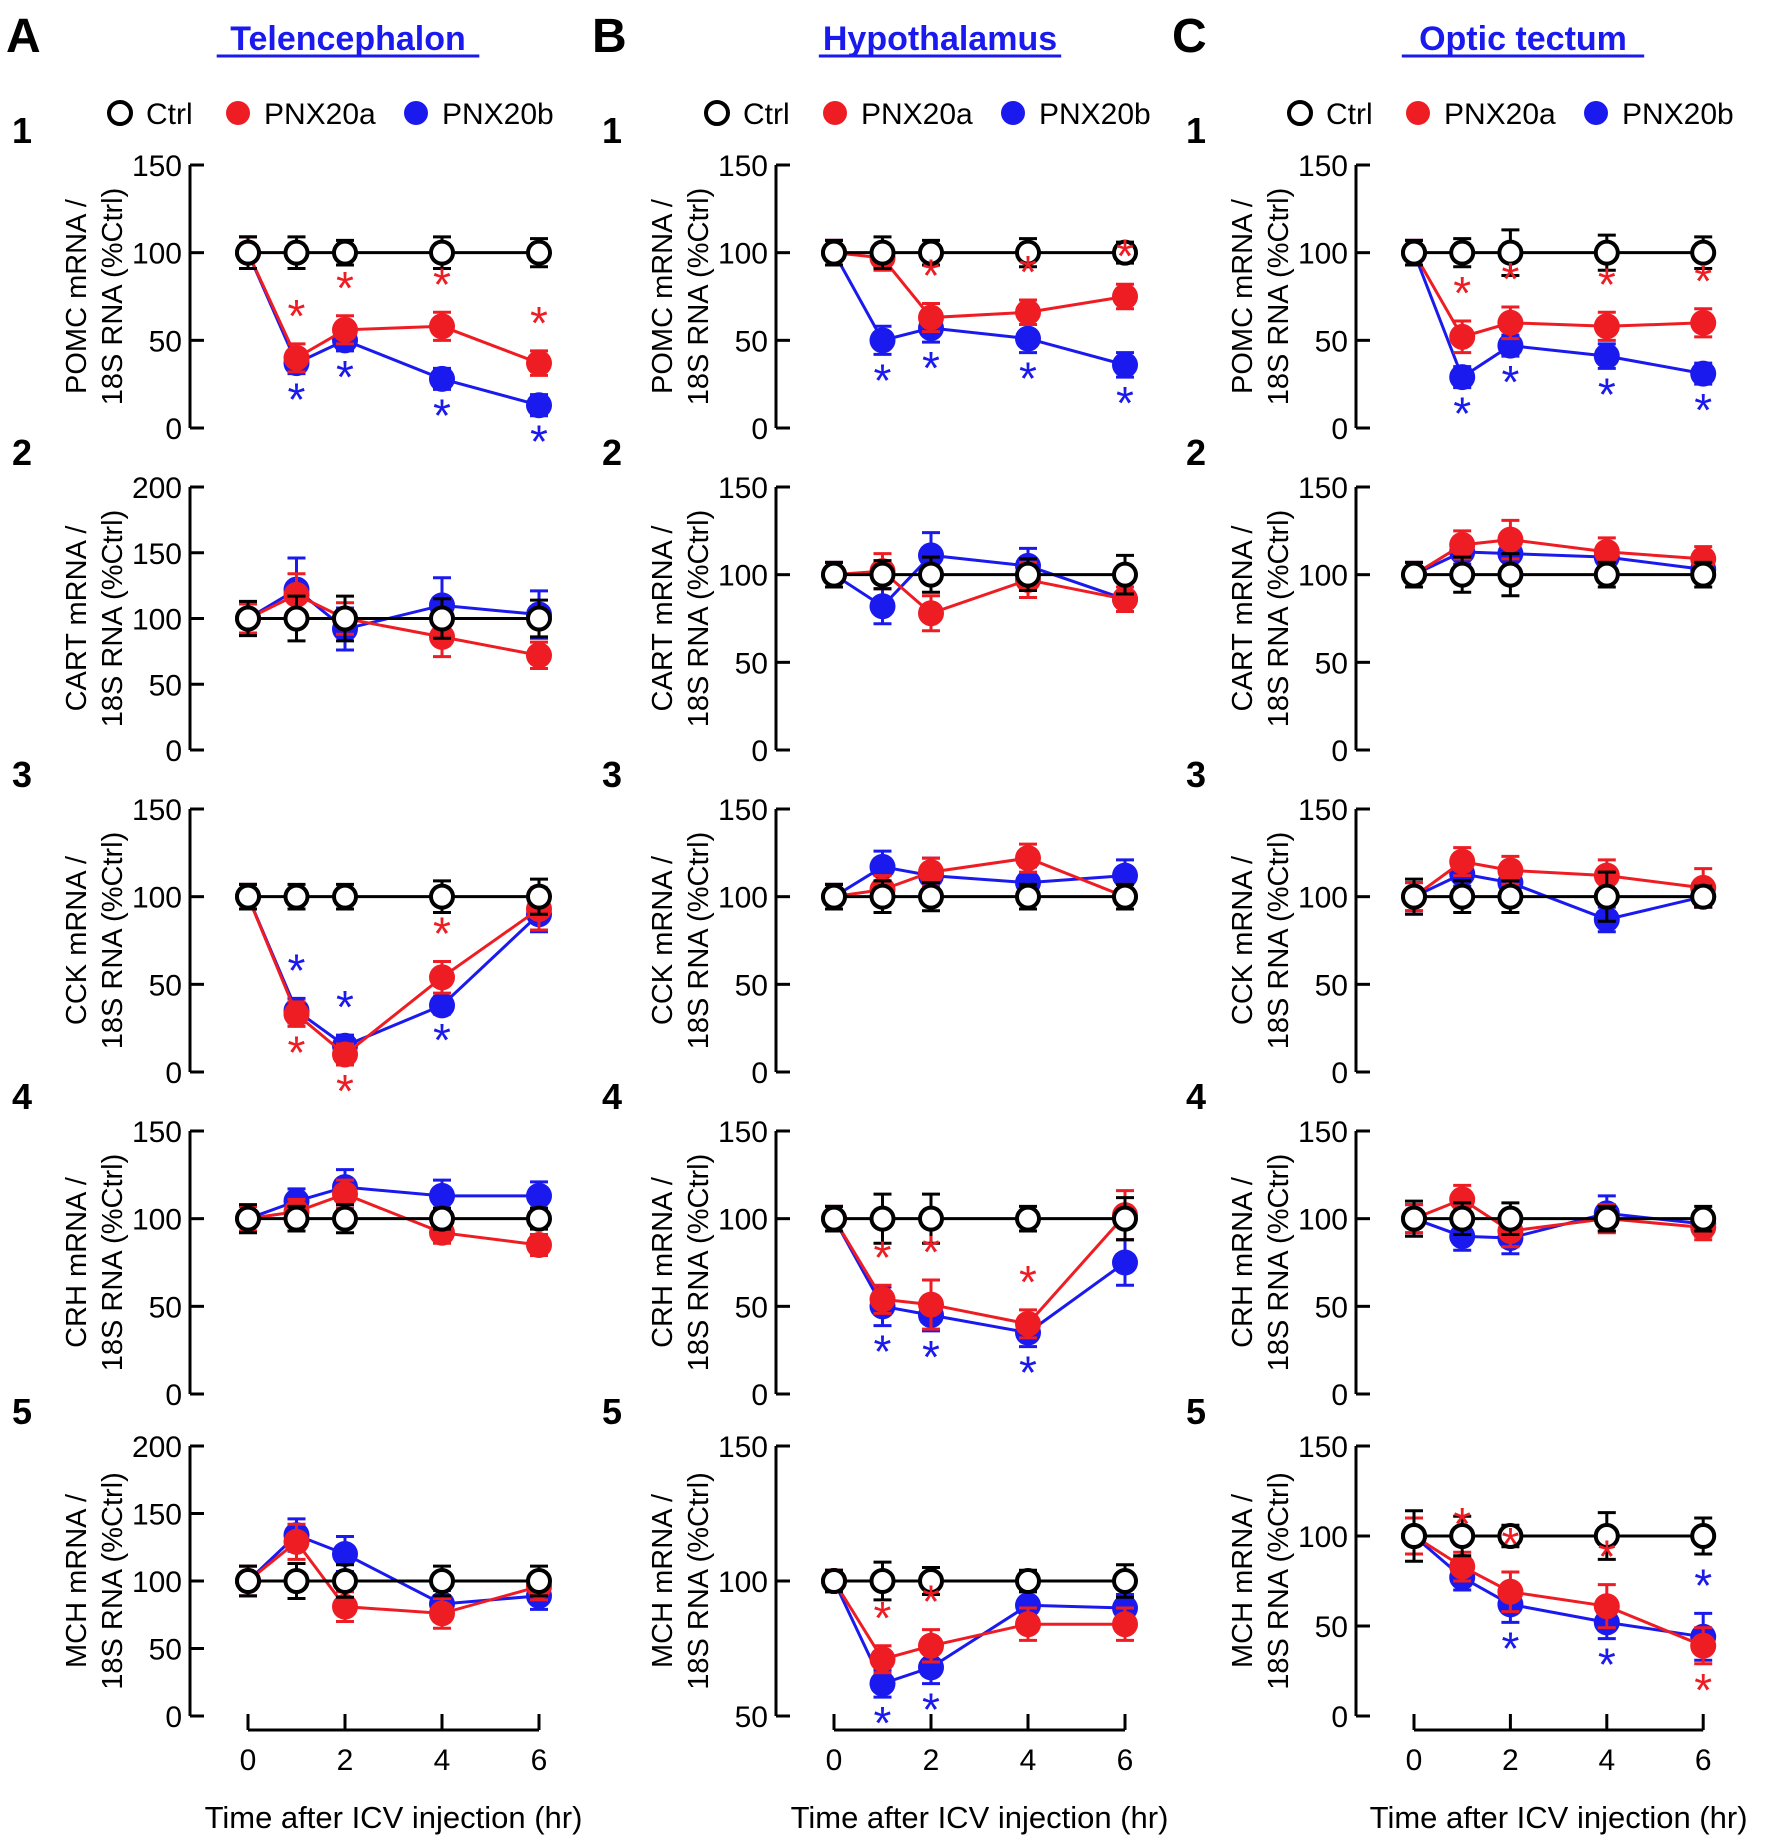 This screenshot has height=1839, width=1772. What do you see at coordinates (1013, 113) in the screenshot?
I see `legend-marker-pnx20b` at bounding box center [1013, 113].